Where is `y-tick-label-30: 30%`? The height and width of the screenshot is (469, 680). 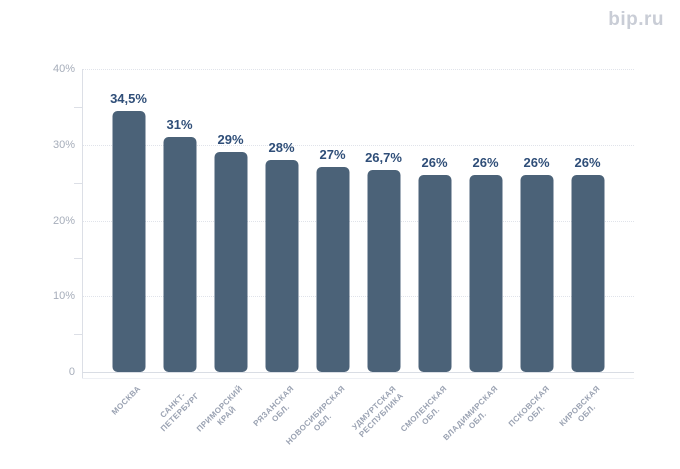 y-tick-label-30: 30% is located at coordinates (63, 144).